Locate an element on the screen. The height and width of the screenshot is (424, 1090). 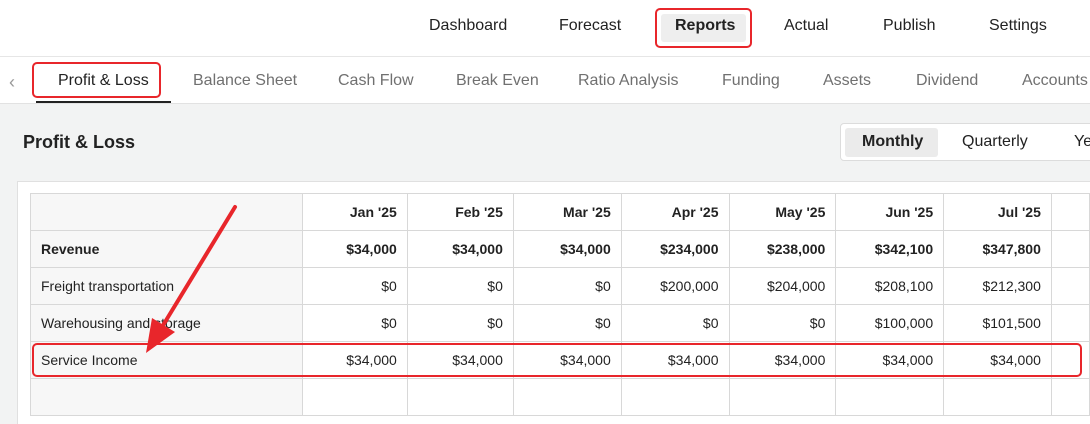
tab-cash-flow: Cash Flow is located at coordinates (376, 80).